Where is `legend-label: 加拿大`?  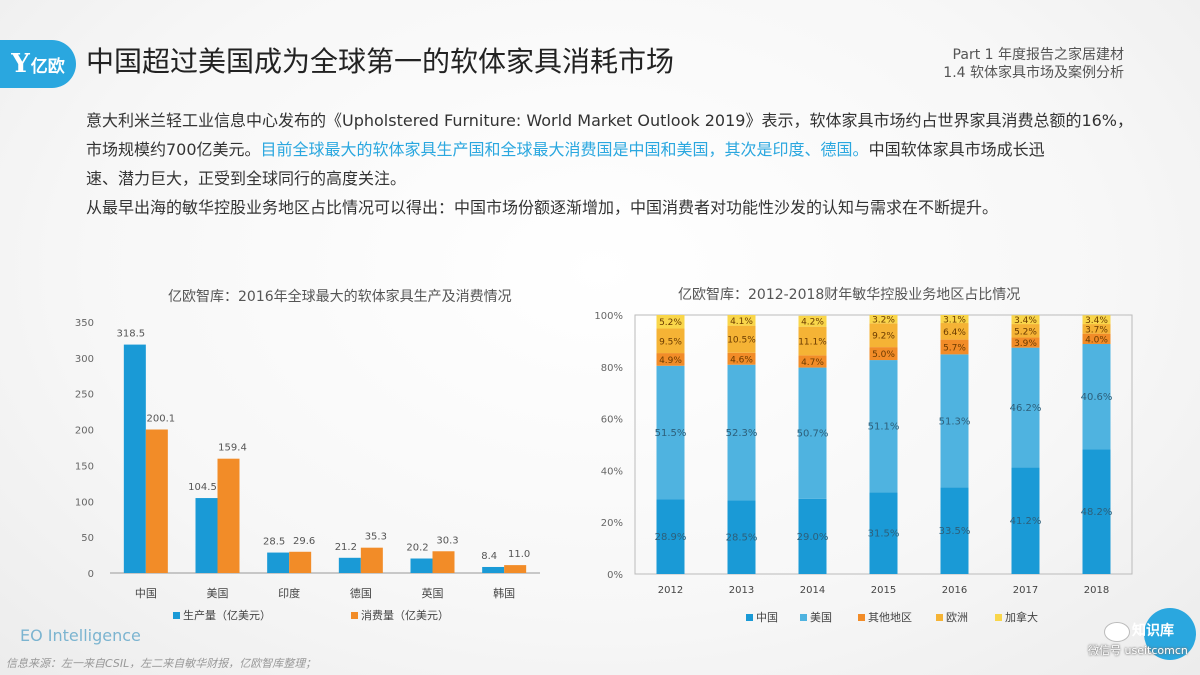
legend-label: 加拿大 is located at coordinates (1021, 617).